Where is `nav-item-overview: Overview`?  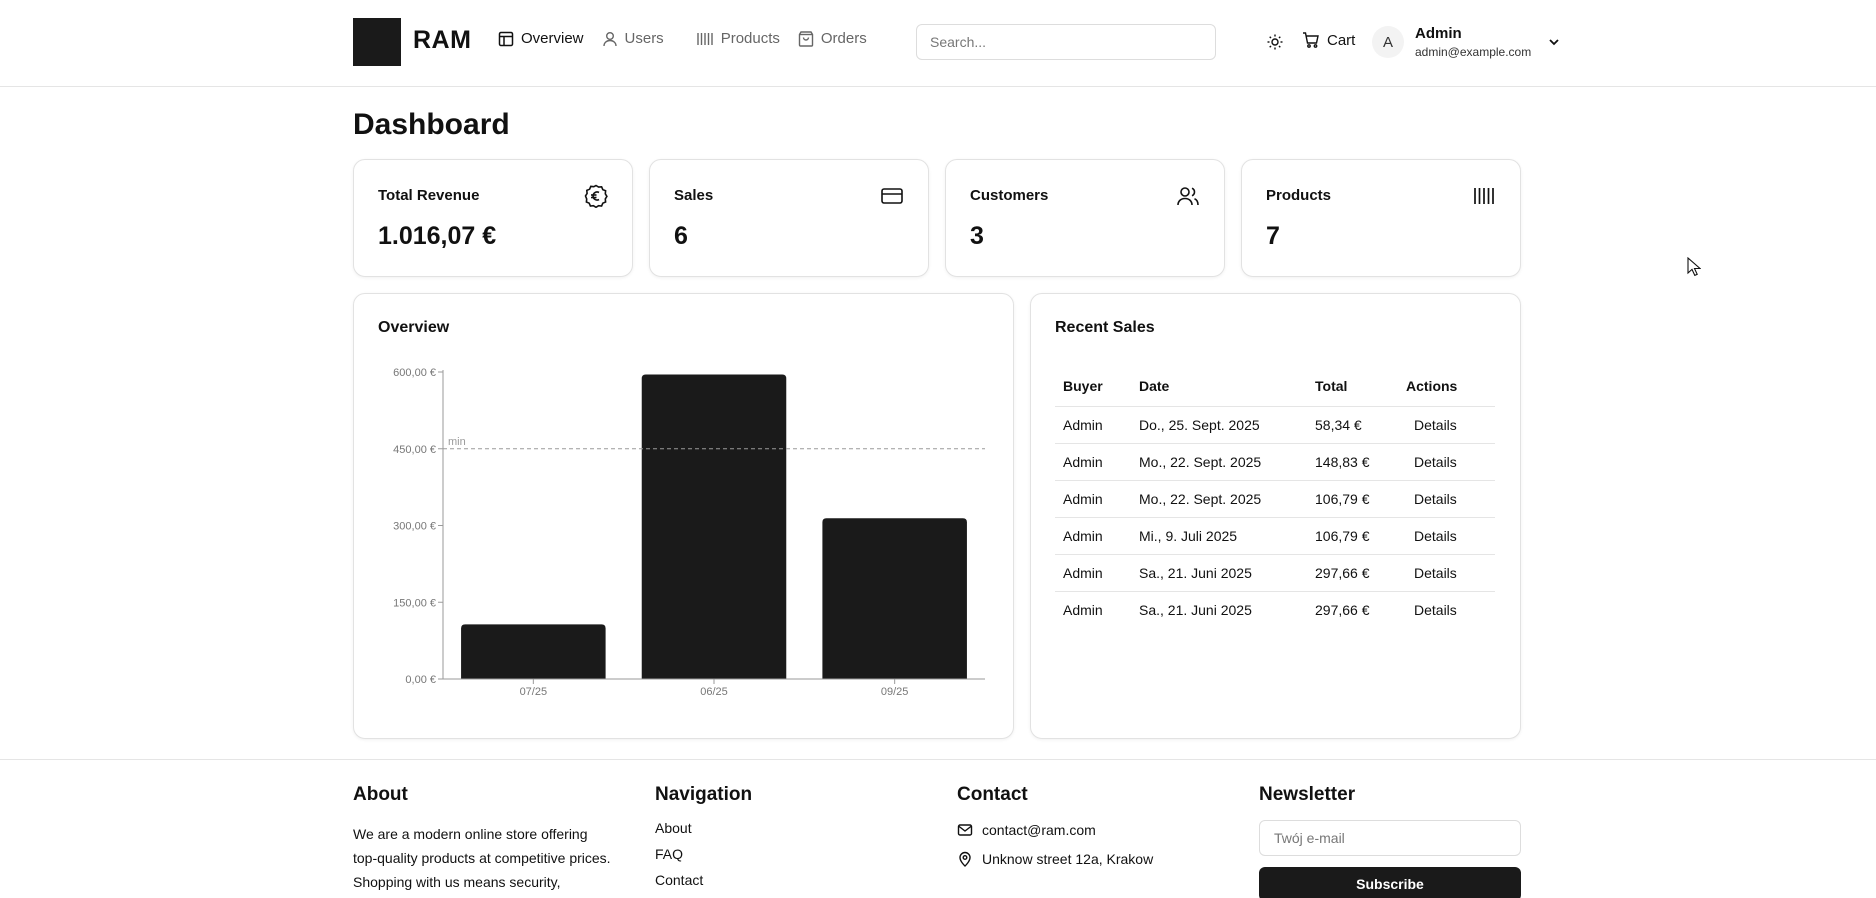 nav-item-overview: Overview is located at coordinates (541, 38).